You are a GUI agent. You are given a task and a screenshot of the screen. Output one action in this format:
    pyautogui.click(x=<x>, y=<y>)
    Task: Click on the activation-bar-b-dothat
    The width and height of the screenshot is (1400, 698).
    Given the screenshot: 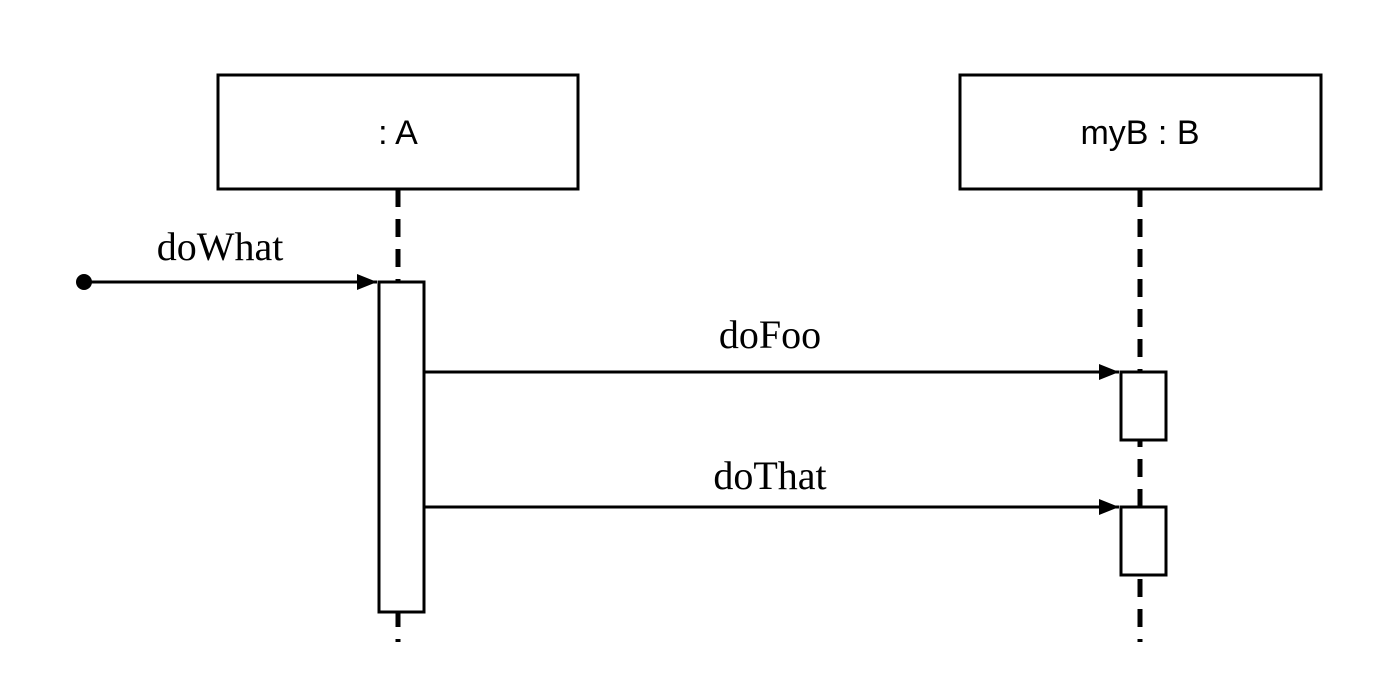 What is the action you would take?
    pyautogui.click(x=1143, y=541)
    